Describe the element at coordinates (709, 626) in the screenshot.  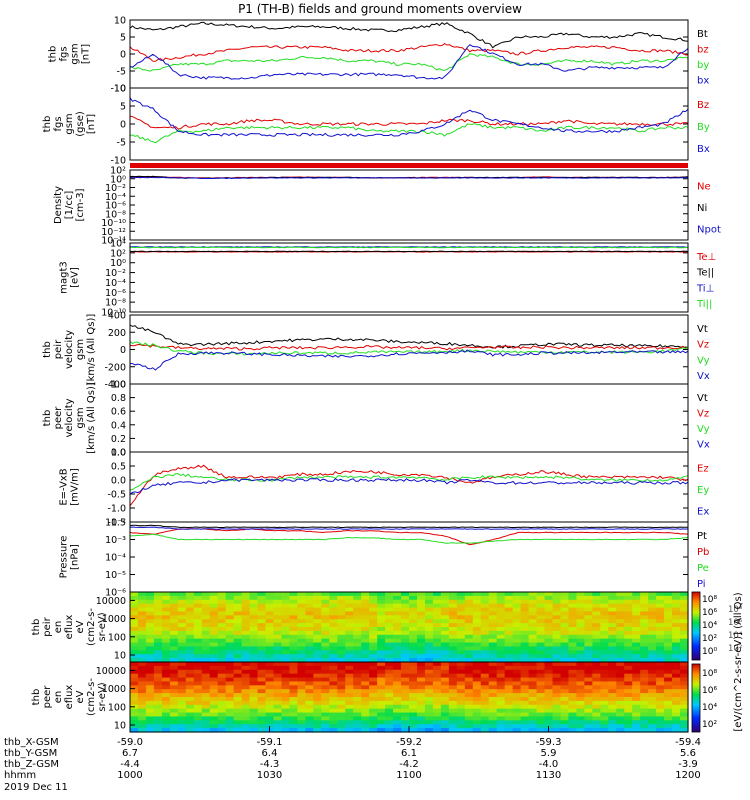
I see `colorbar-tick: 10⁴` at that location.